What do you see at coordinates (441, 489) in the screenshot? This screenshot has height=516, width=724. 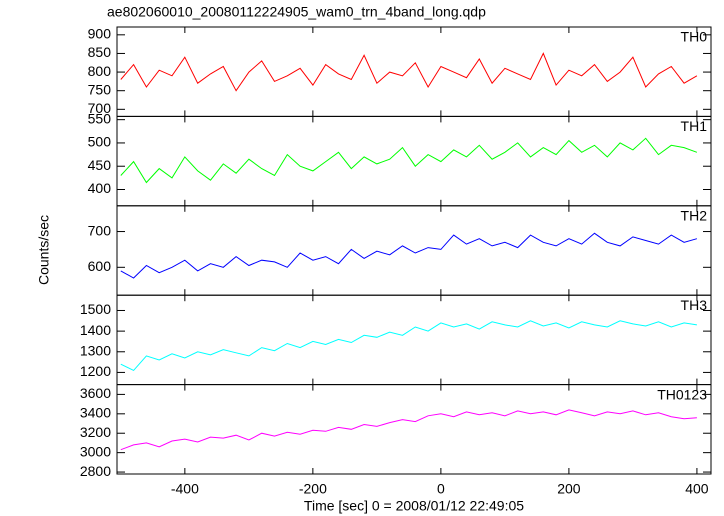 I see `x-tick-label: 0` at bounding box center [441, 489].